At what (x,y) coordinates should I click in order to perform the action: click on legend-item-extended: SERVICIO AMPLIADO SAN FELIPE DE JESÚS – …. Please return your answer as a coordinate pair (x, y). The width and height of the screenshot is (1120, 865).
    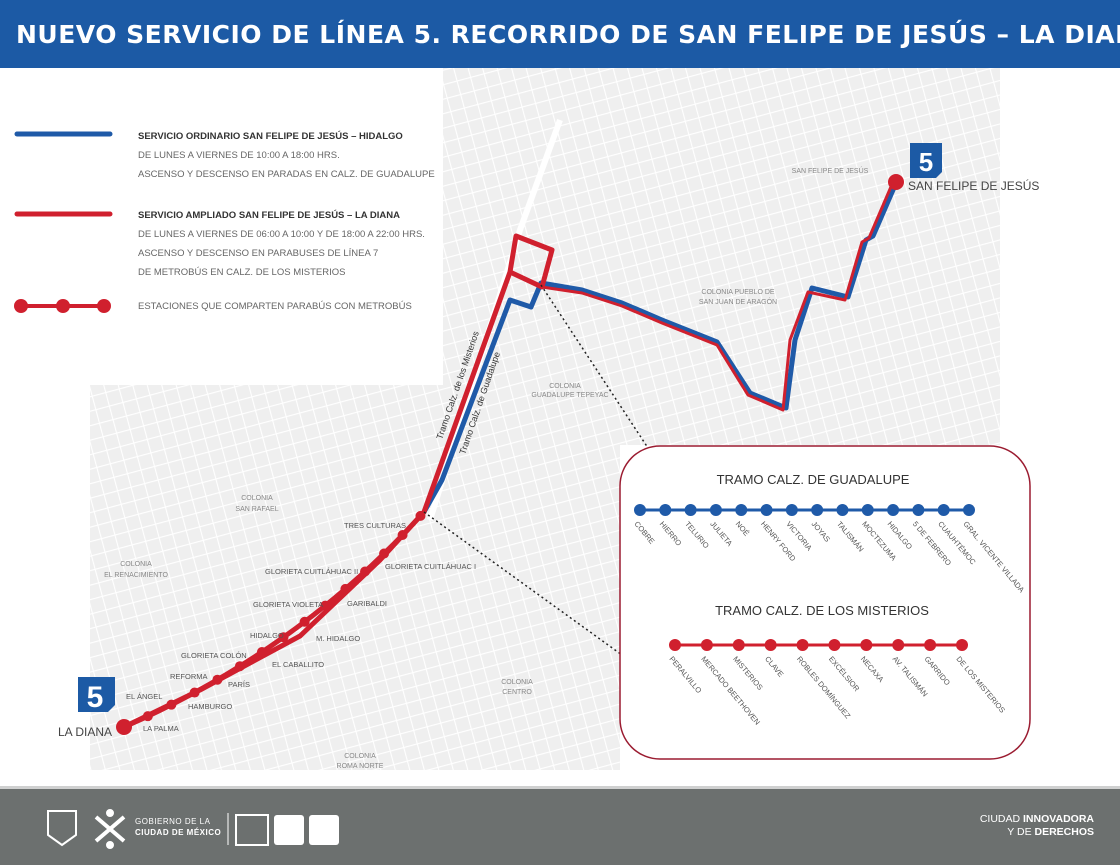
    Looking at the image, I should click on (281, 244).